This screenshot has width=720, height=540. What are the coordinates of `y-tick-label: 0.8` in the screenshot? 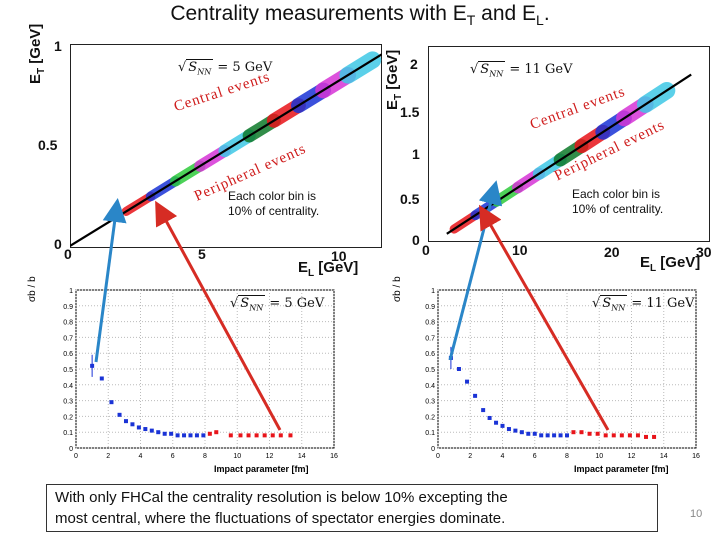 It's located at (68, 323).